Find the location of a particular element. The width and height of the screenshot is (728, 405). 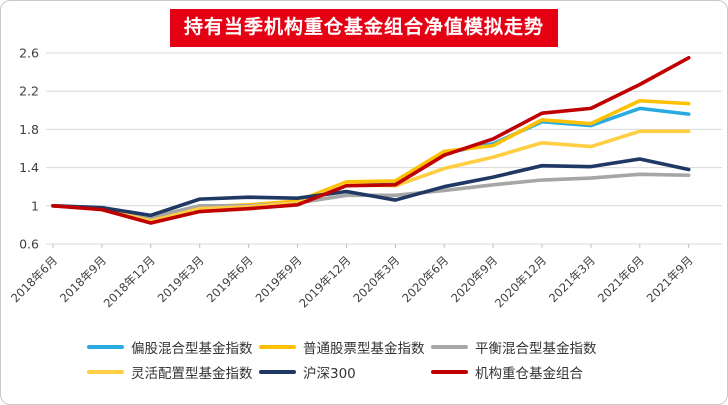

x-tick-label: 2020年12月 is located at coordinates (520, 281).